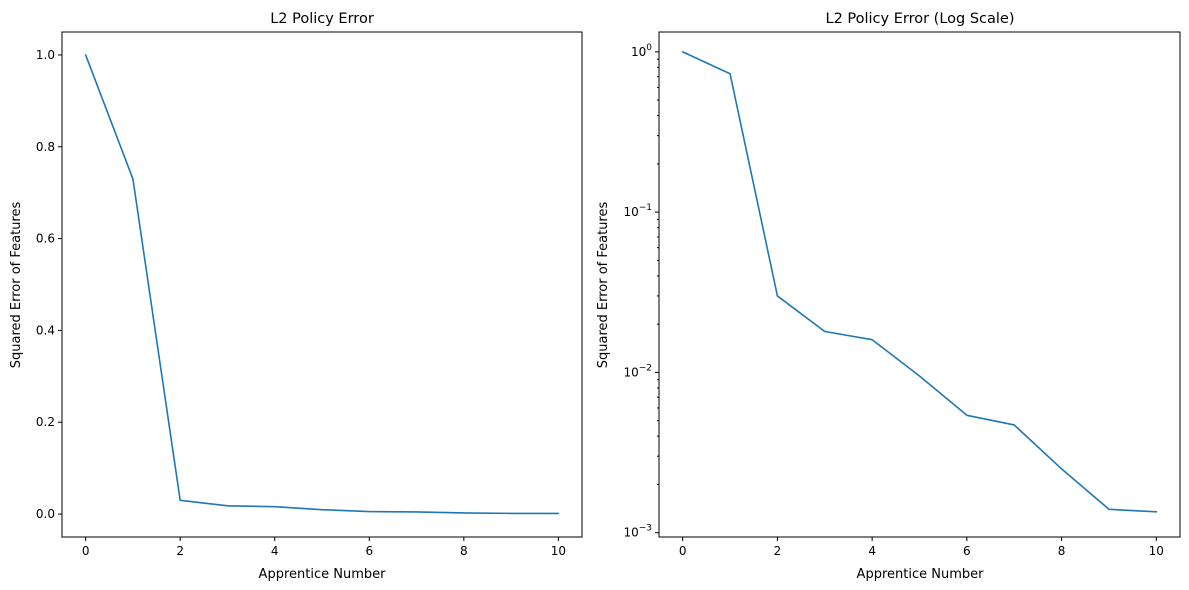  Describe the element at coordinates (637, 371) in the screenshot. I see `y-tick-label: 10⁻²` at that location.